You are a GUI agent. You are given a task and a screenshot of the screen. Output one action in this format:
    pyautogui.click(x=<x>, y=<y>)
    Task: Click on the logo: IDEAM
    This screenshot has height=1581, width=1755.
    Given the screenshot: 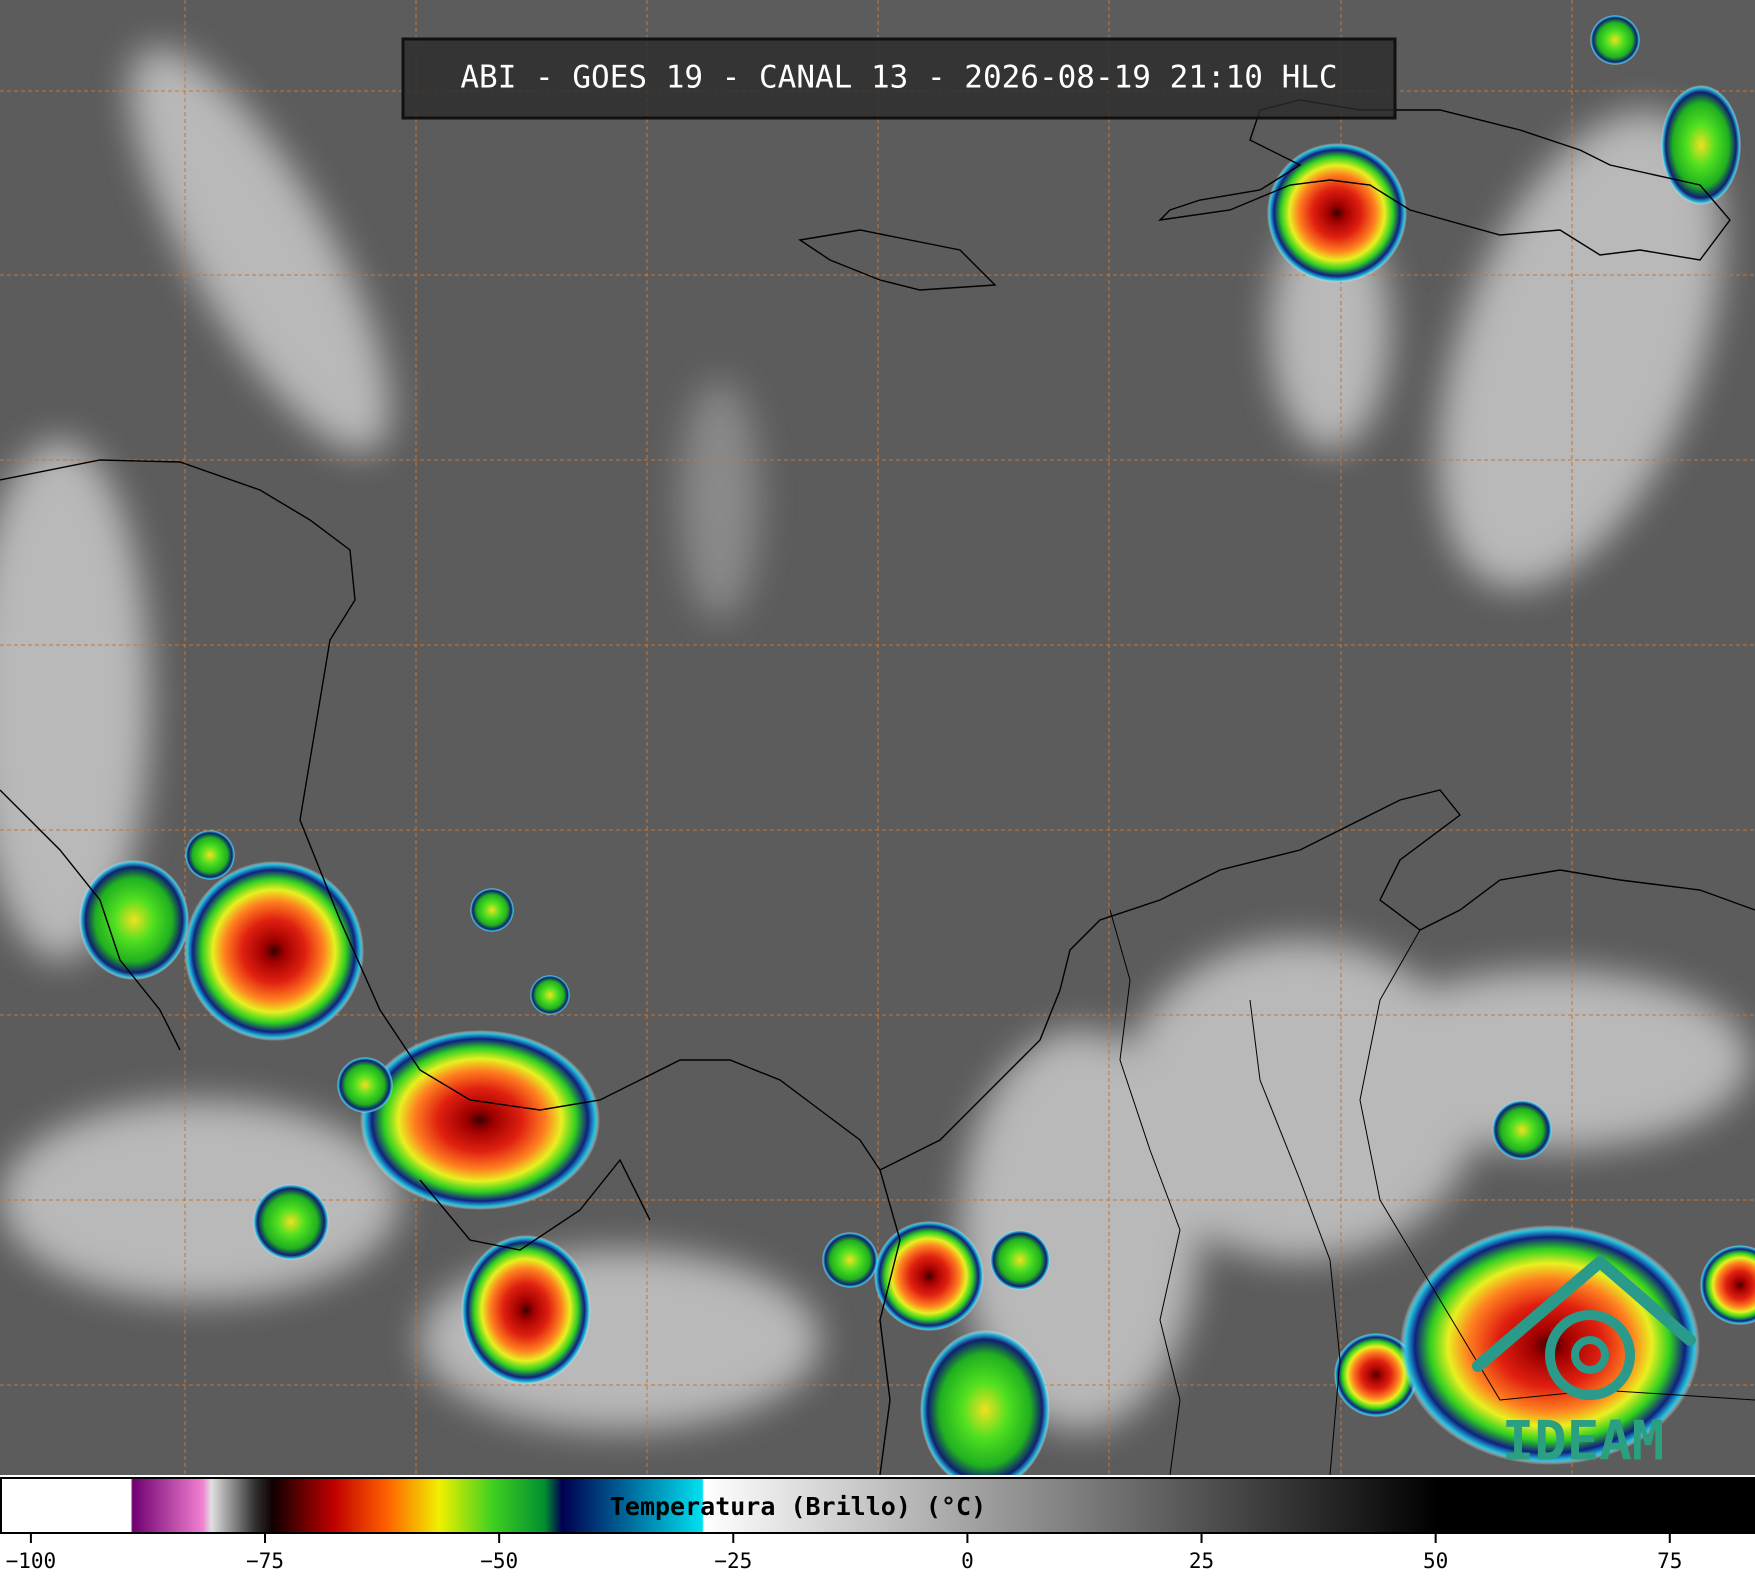 What is the action you would take?
    pyautogui.click(x=1584, y=1363)
    